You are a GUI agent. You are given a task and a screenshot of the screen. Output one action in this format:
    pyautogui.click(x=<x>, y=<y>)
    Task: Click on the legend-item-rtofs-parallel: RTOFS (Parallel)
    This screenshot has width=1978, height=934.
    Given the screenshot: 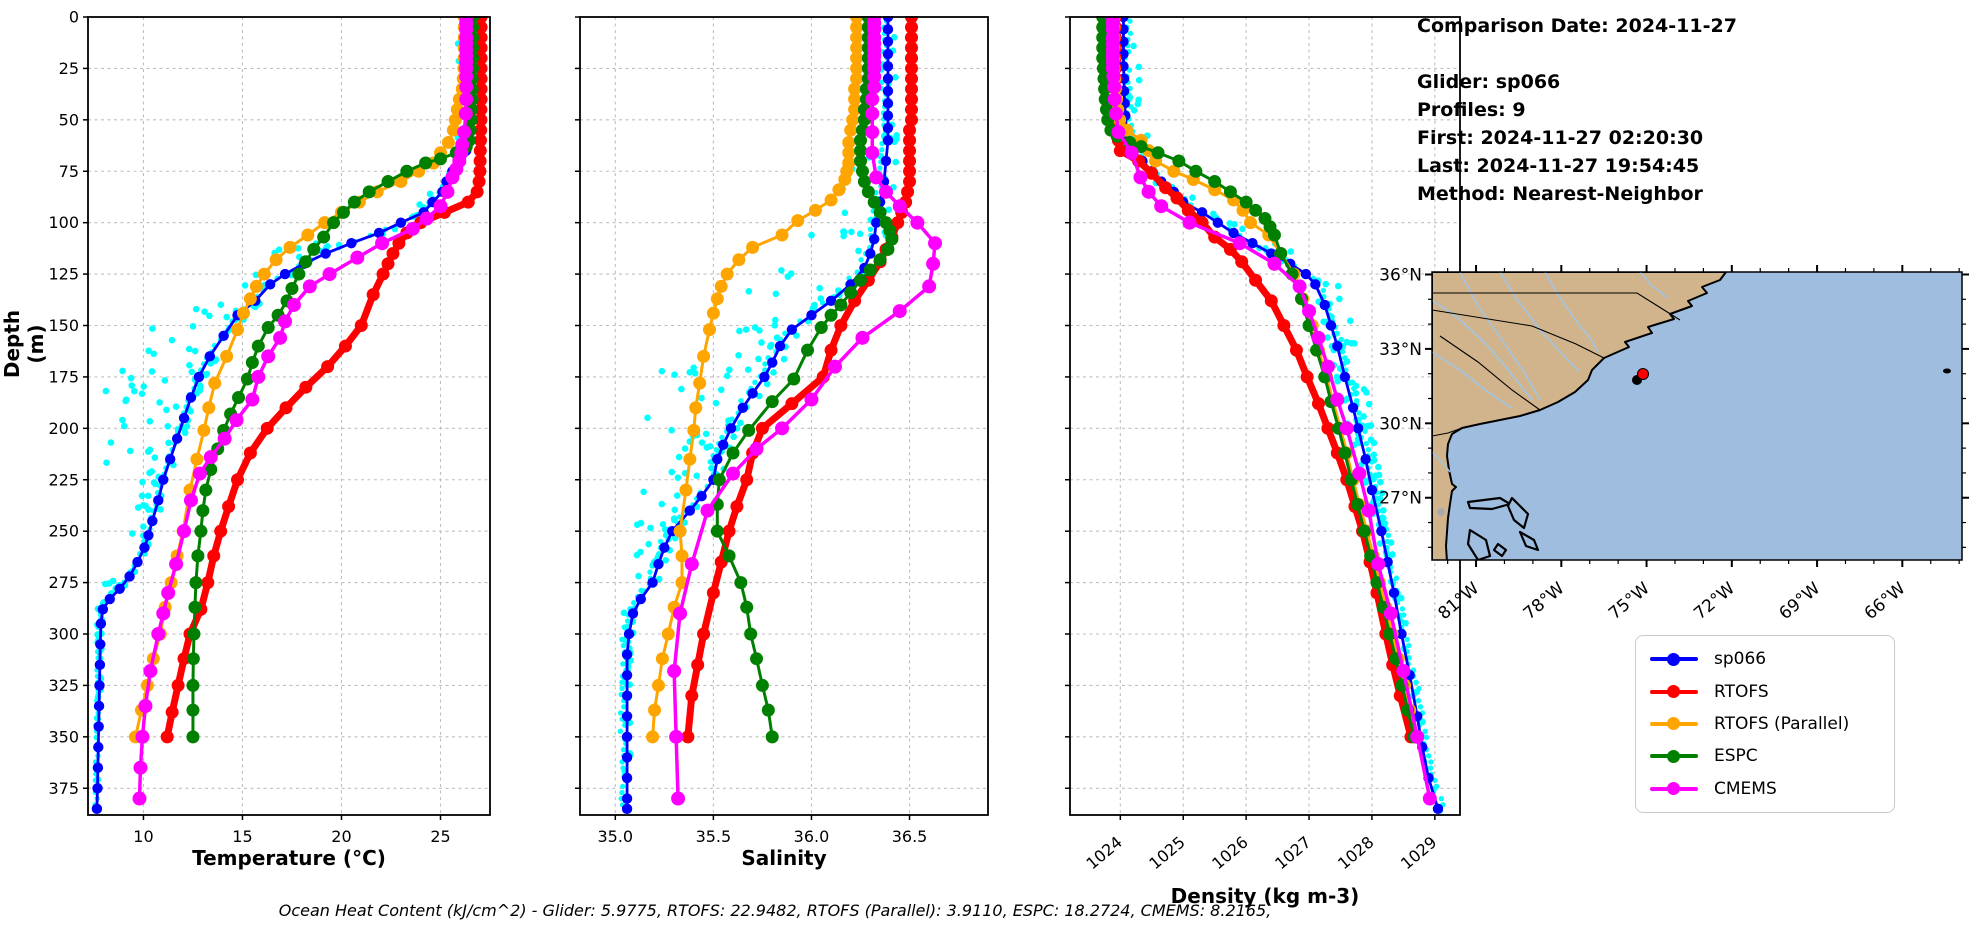 What is the action you would take?
    pyautogui.click(x=1765, y=724)
    